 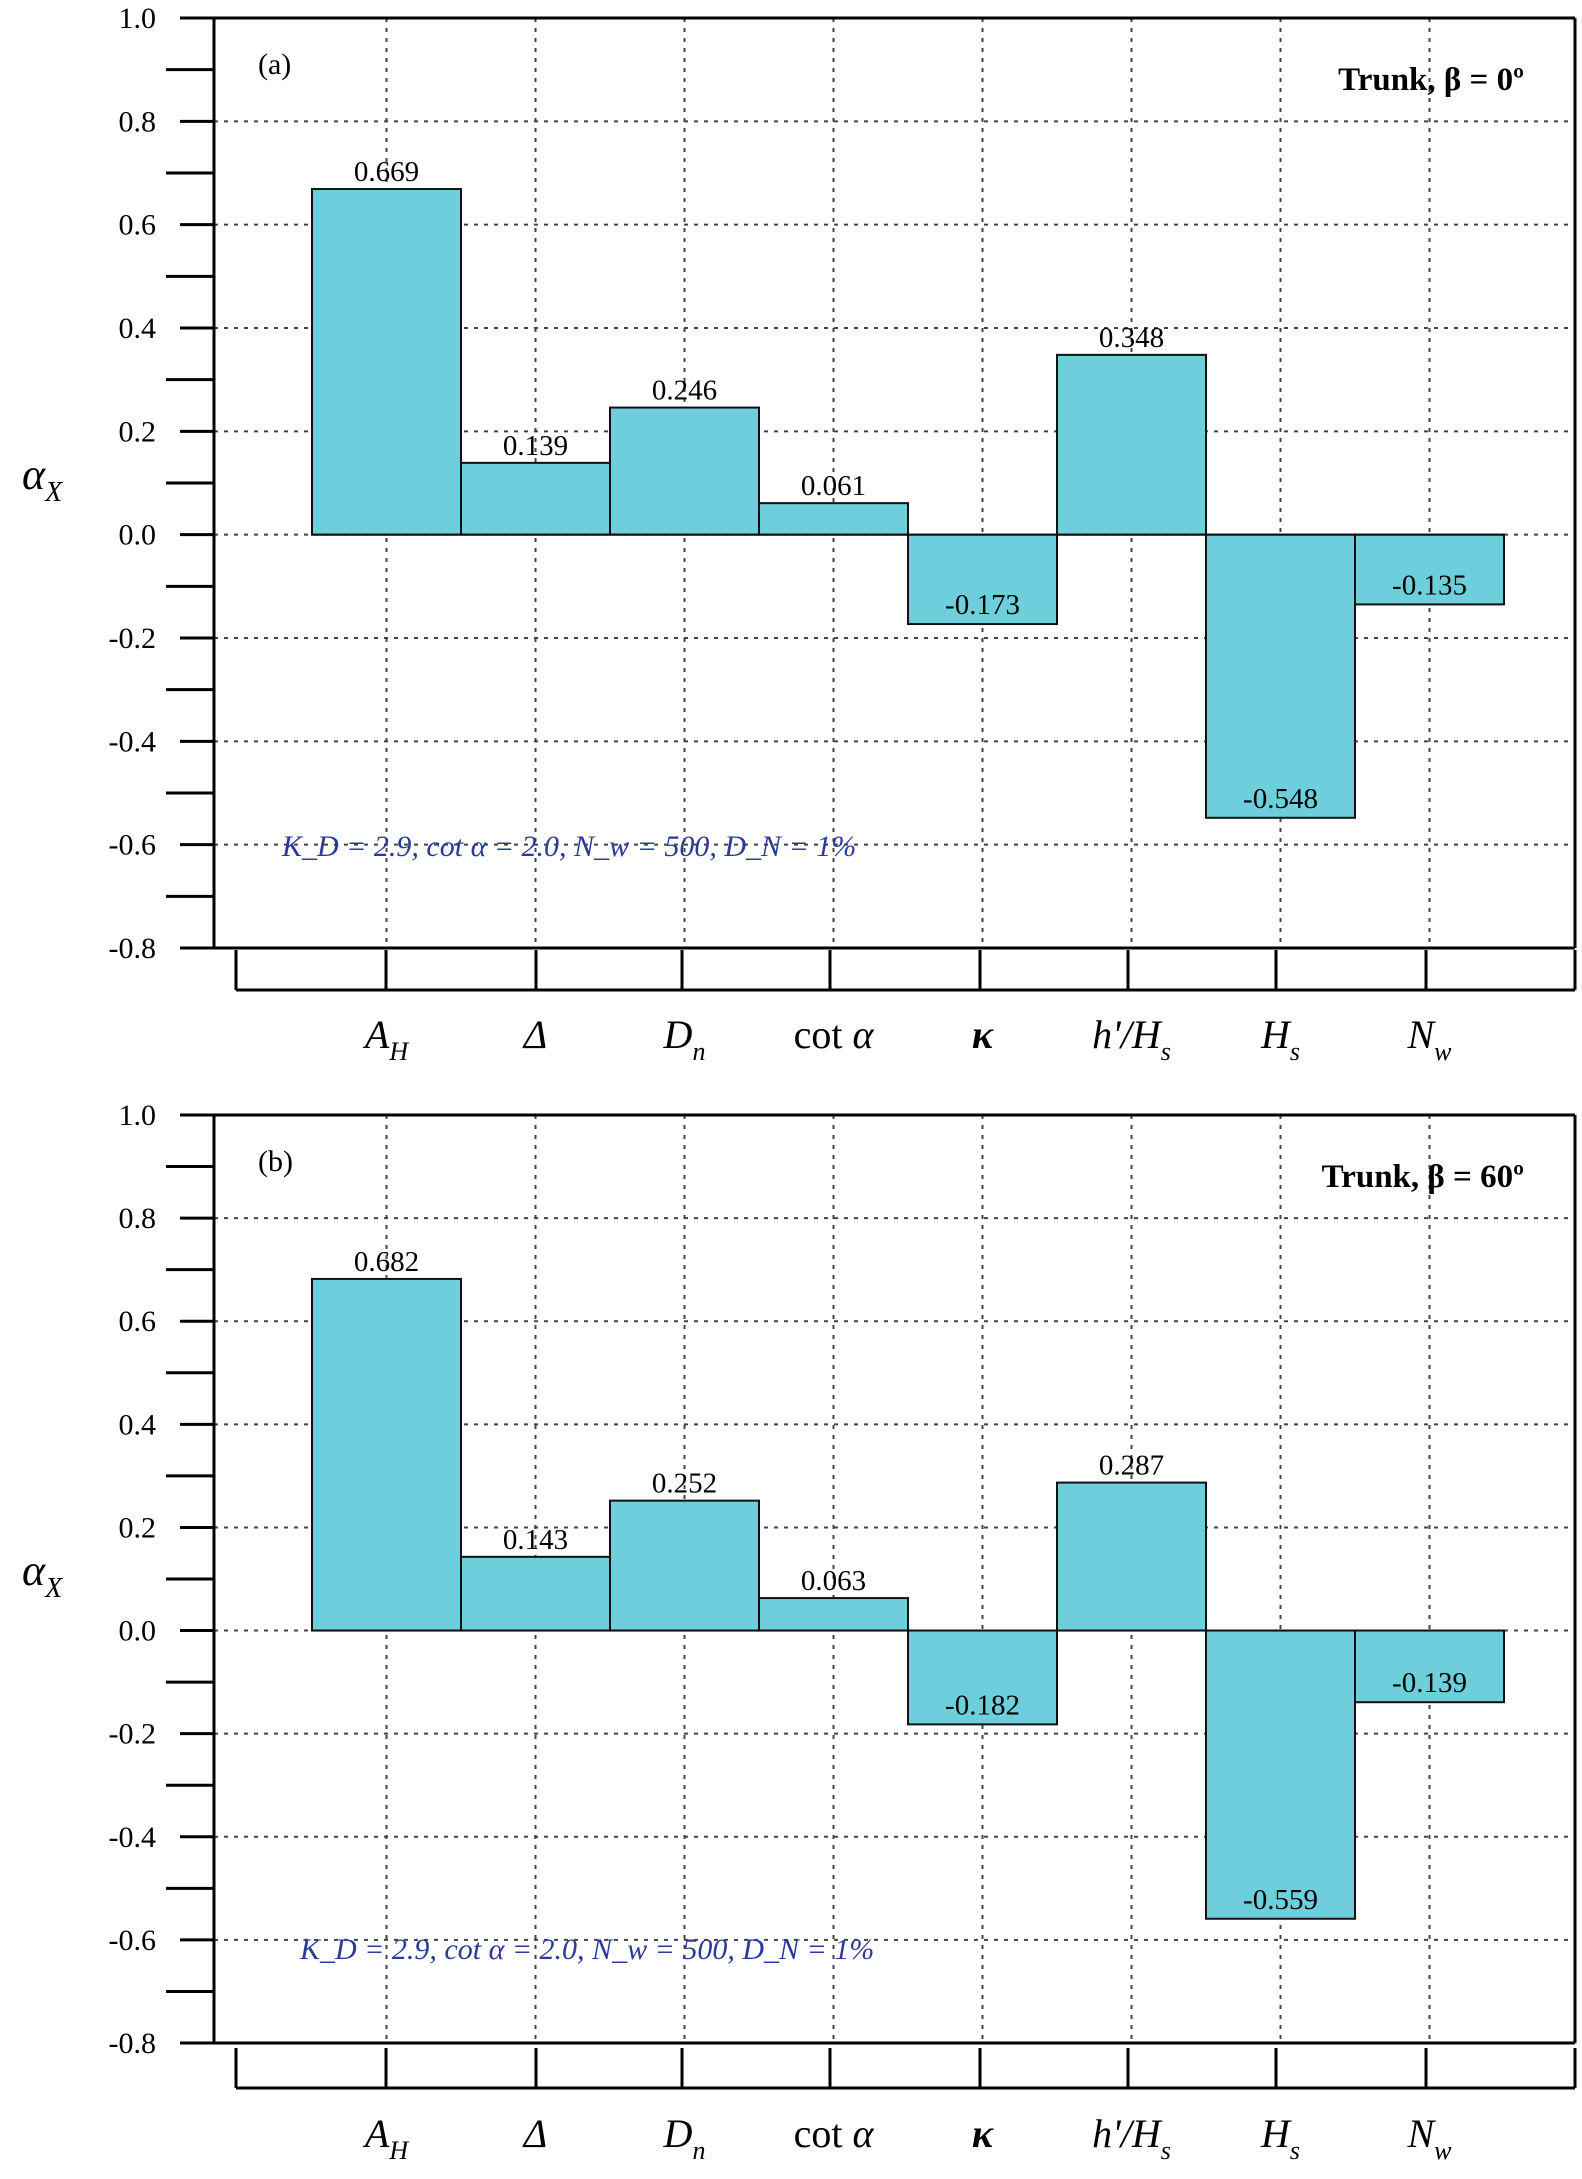 I want to click on data-label: 0.682, so click(x=386, y=1262).